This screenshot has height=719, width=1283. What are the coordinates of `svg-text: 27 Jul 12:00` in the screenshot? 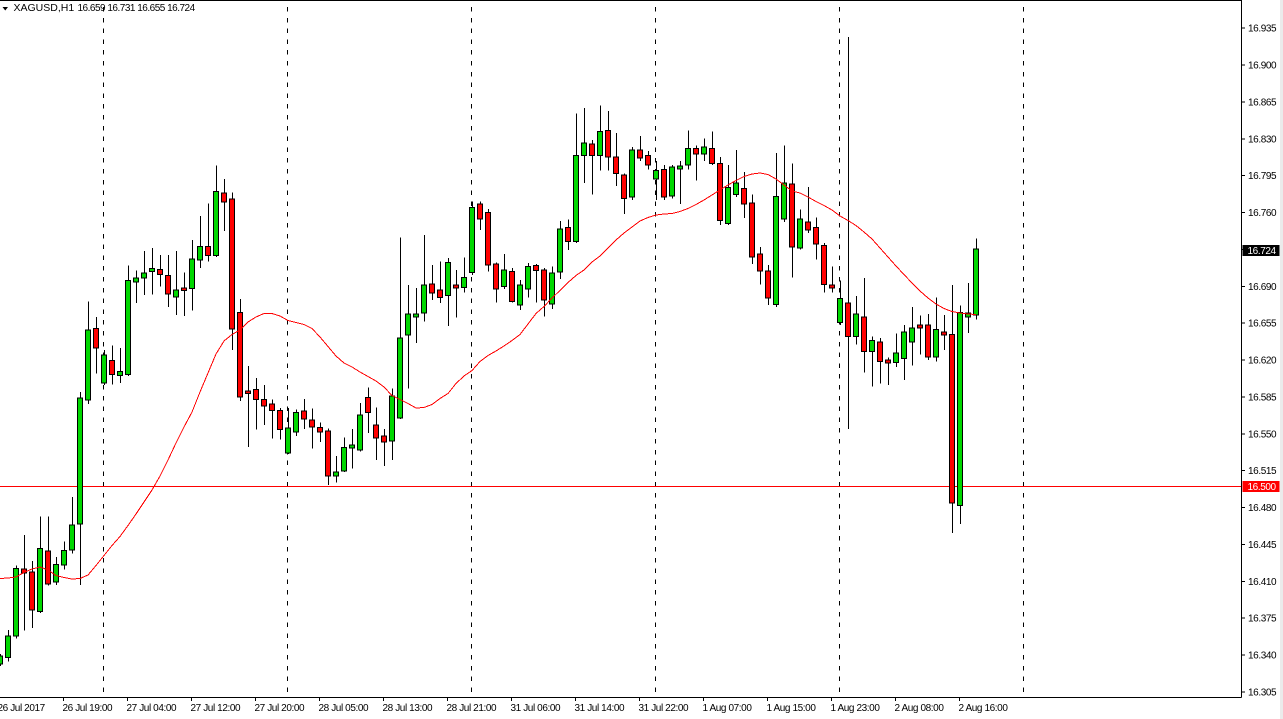 It's located at (216, 708).